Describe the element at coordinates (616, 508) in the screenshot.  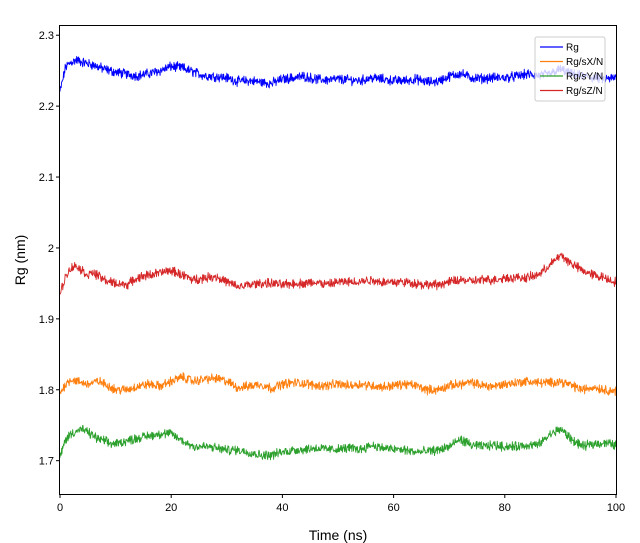
I see `x-tick-label: 100` at that location.